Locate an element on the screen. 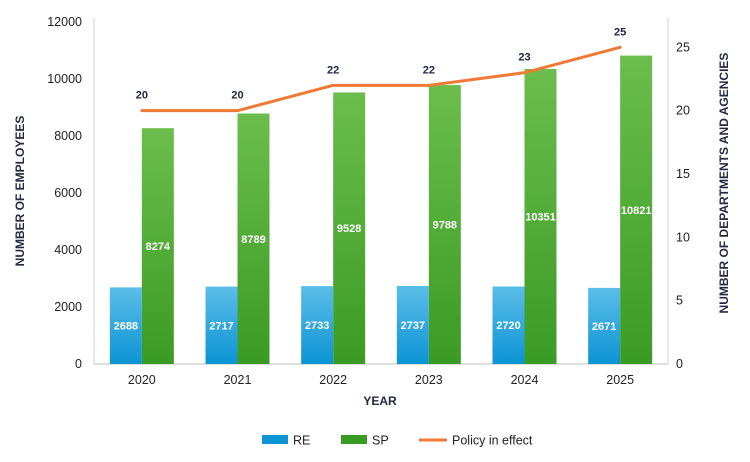  re-value-label: 2737 is located at coordinates (413, 326).